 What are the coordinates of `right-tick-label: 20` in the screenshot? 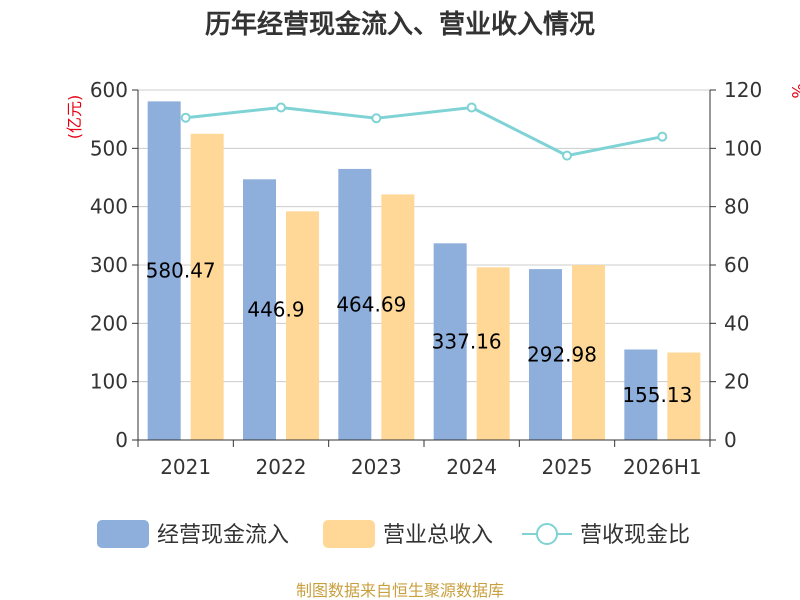 It's located at (736, 382).